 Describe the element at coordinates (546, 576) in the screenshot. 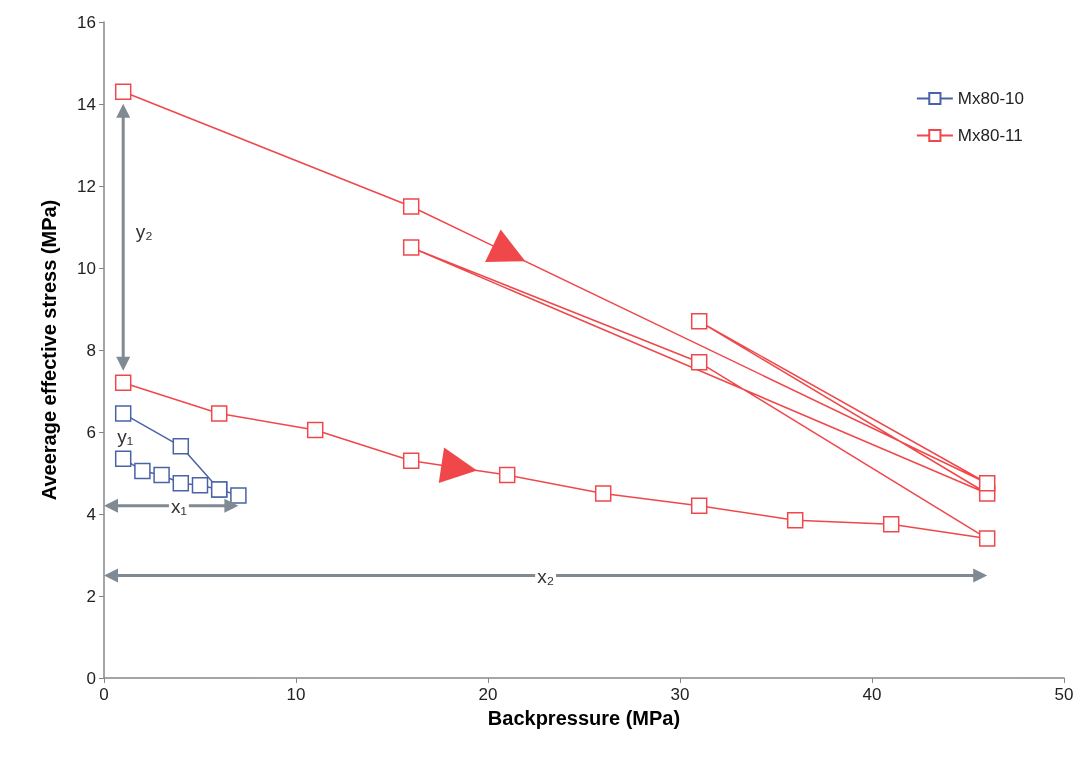

I see `annotation: x₂` at that location.